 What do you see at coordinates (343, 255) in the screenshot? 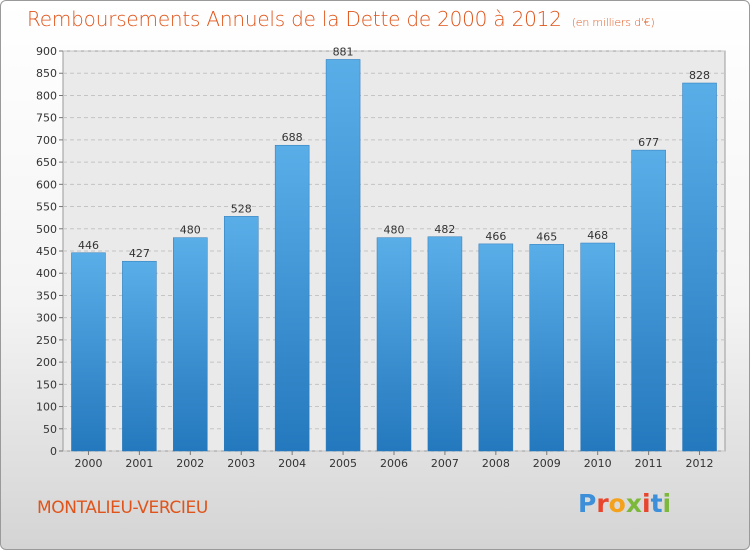
I see `bar-2005` at bounding box center [343, 255].